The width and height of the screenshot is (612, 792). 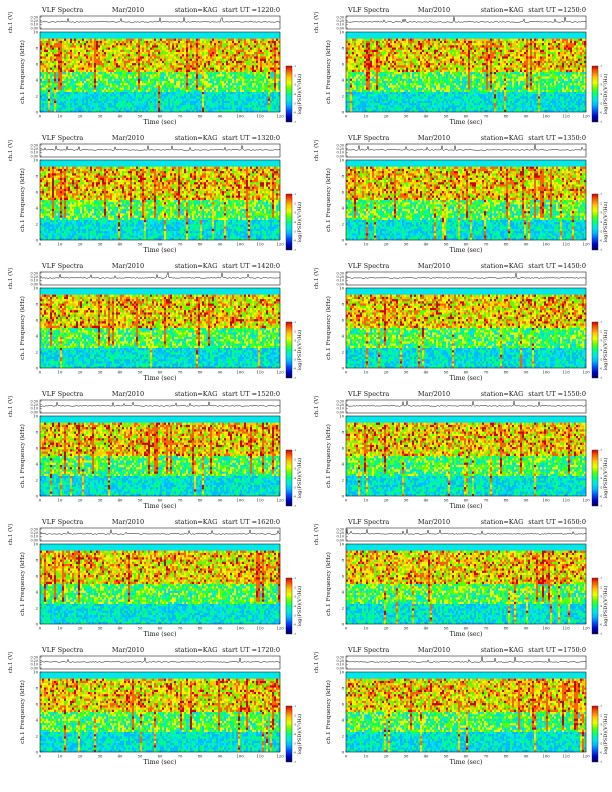 I want to click on colorbar-tick-label: -5, so click(x=295, y=487).